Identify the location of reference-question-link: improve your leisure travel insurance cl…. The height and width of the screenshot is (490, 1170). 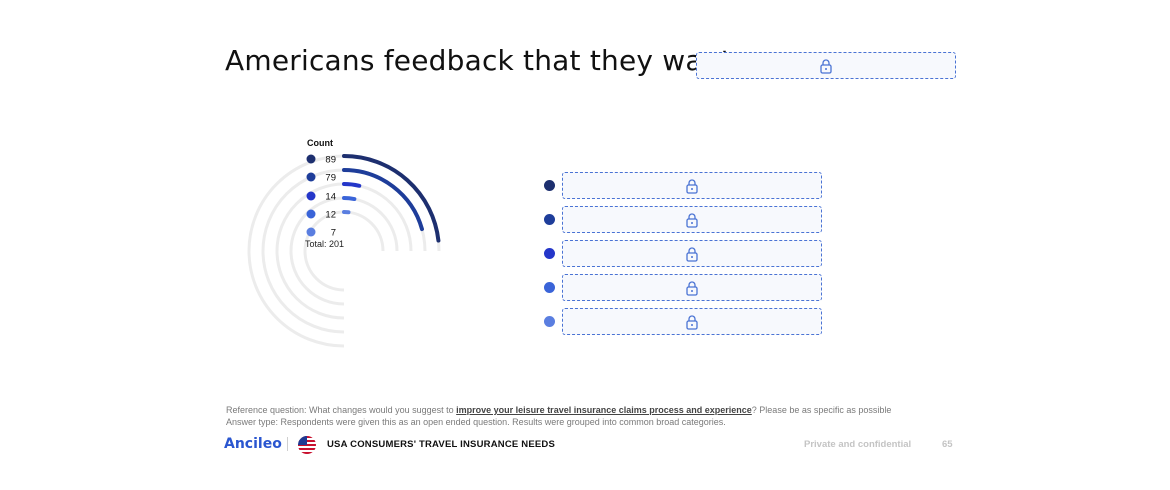
(604, 410).